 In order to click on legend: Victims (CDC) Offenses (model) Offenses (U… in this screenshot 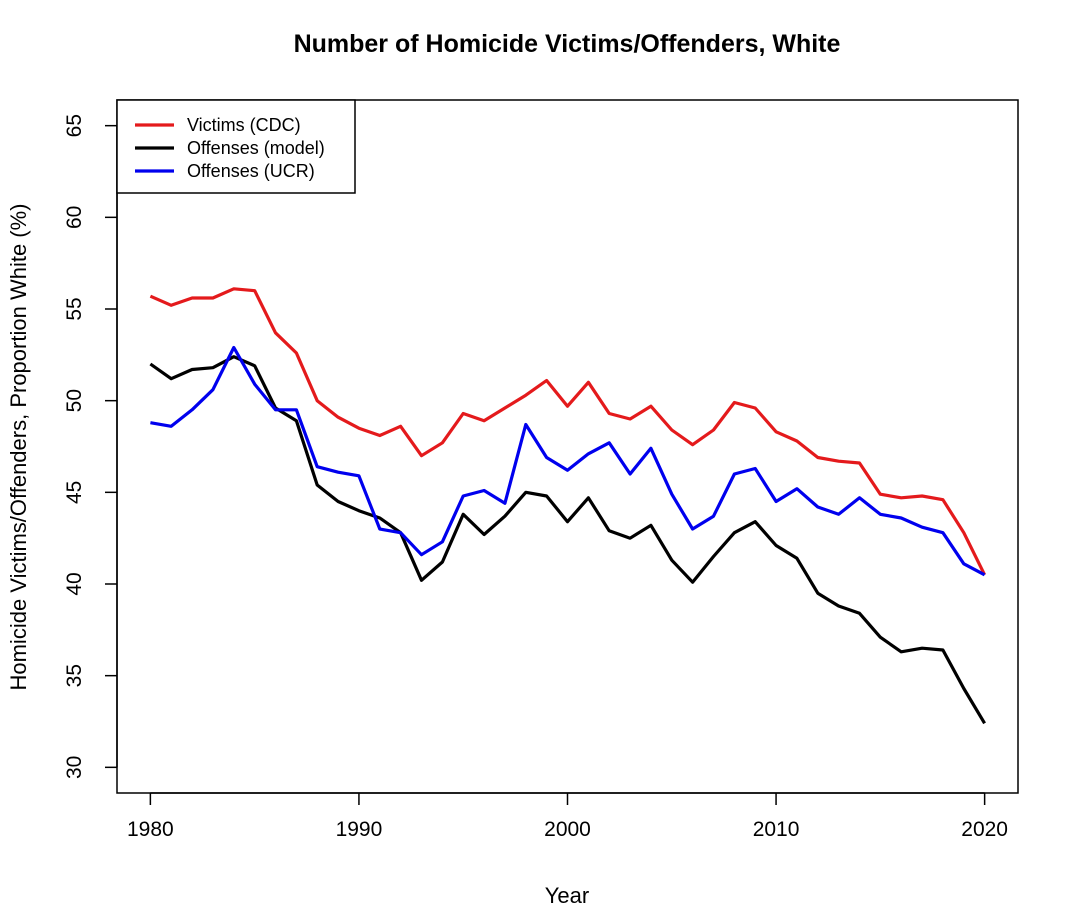, I will do `click(236, 146)`.